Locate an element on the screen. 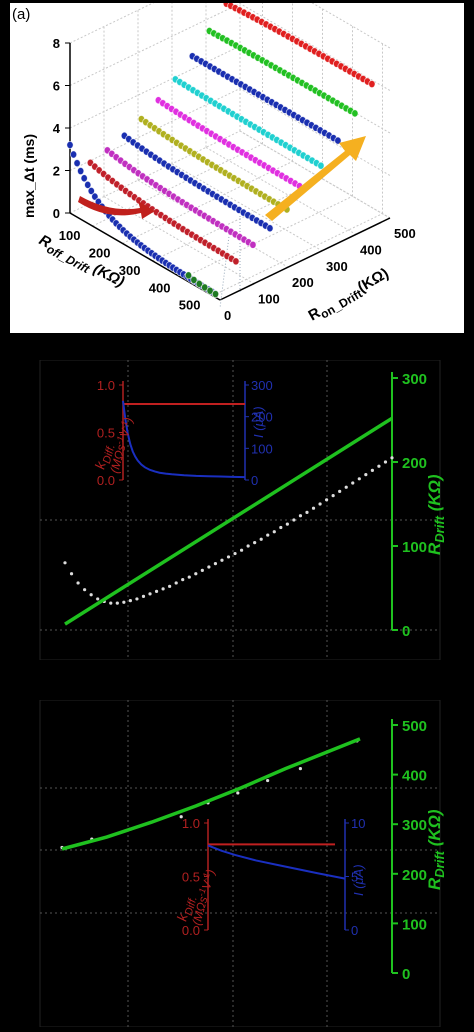 This screenshot has height=1032, width=474. ron-tick-label: 100 is located at coordinates (269, 299).